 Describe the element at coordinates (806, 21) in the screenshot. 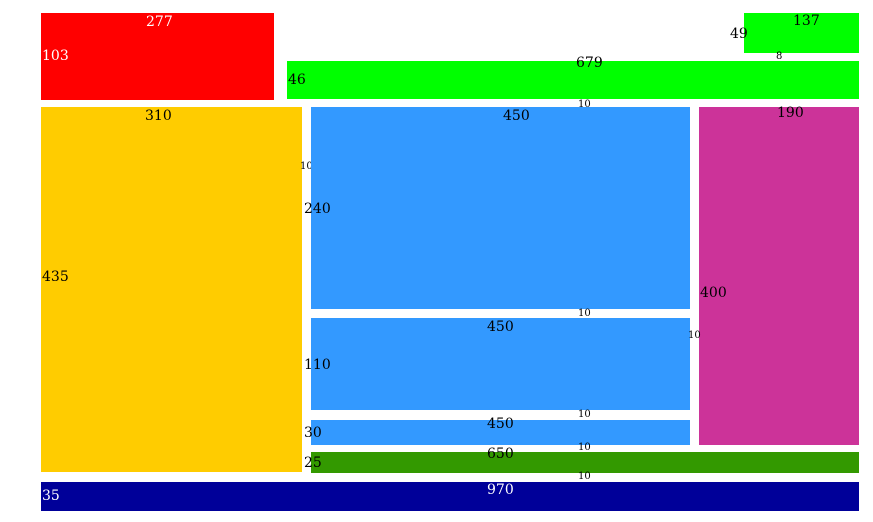

I see `green-small-width-label: 137` at that location.